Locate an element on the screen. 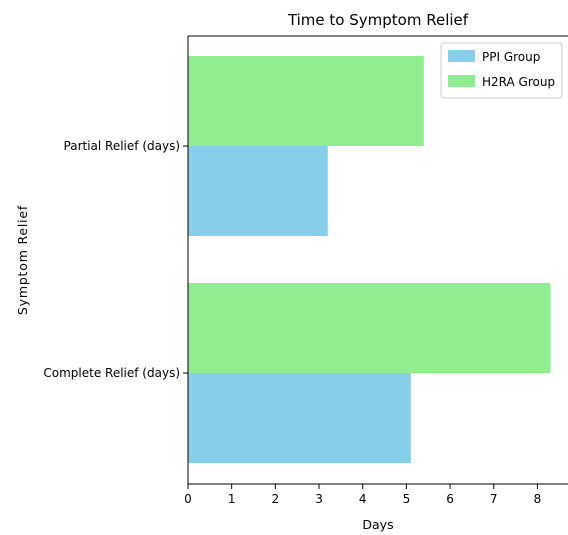  x-tick-label-5: 5 is located at coordinates (407, 499).